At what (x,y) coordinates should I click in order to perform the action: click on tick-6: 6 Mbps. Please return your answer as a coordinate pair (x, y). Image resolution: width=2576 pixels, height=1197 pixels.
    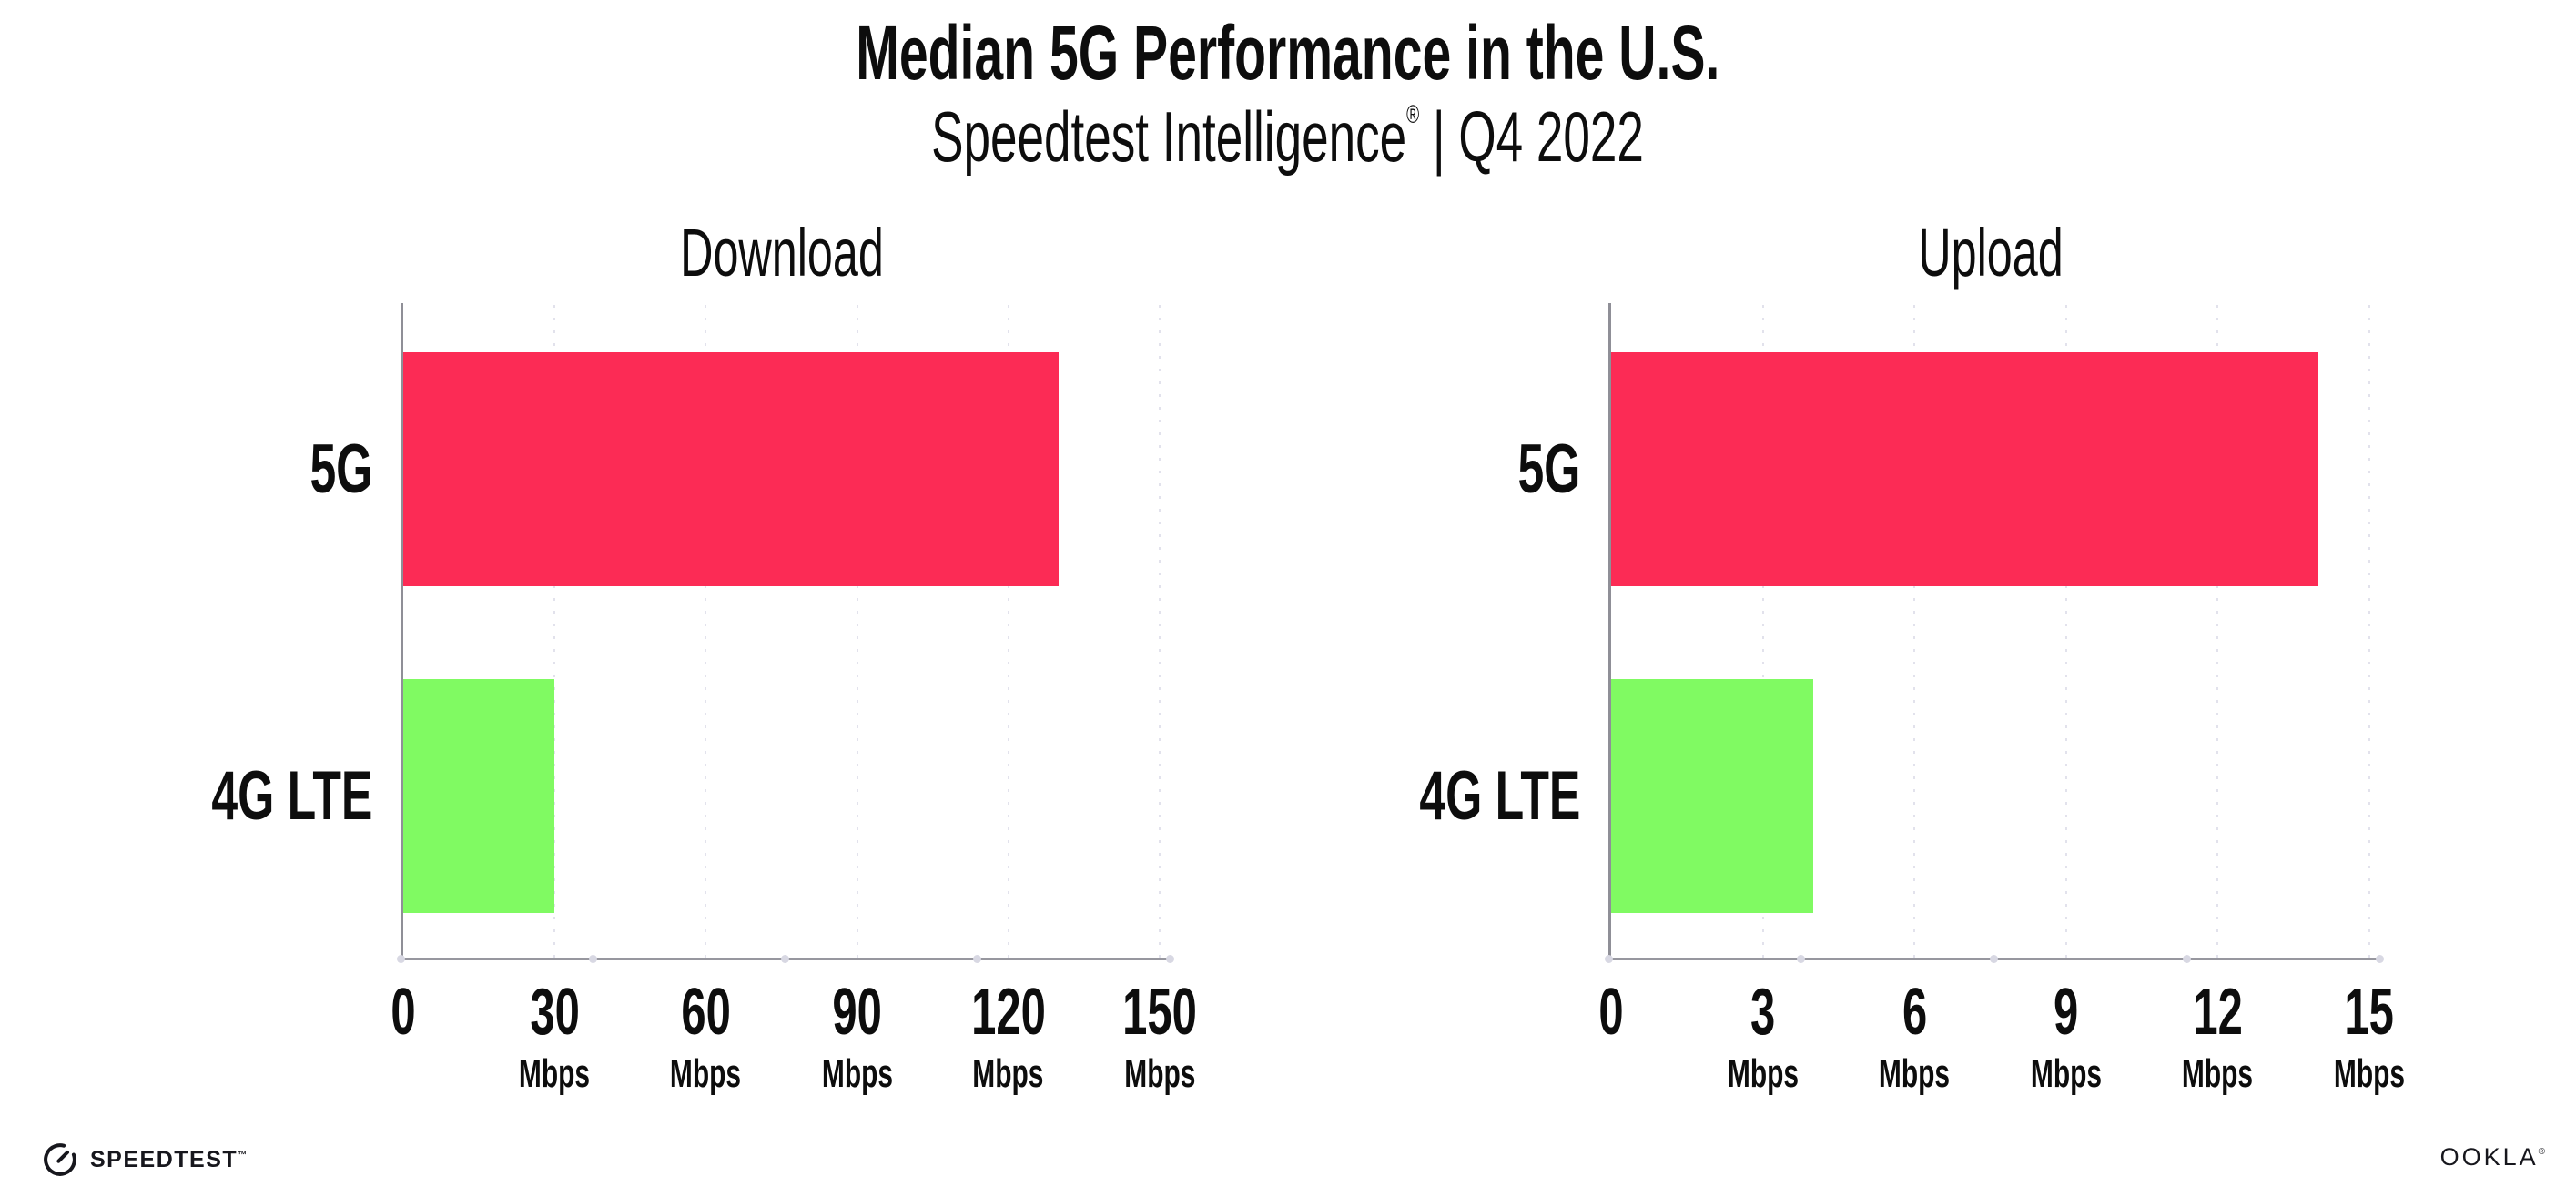
    Looking at the image, I should click on (1914, 1036).